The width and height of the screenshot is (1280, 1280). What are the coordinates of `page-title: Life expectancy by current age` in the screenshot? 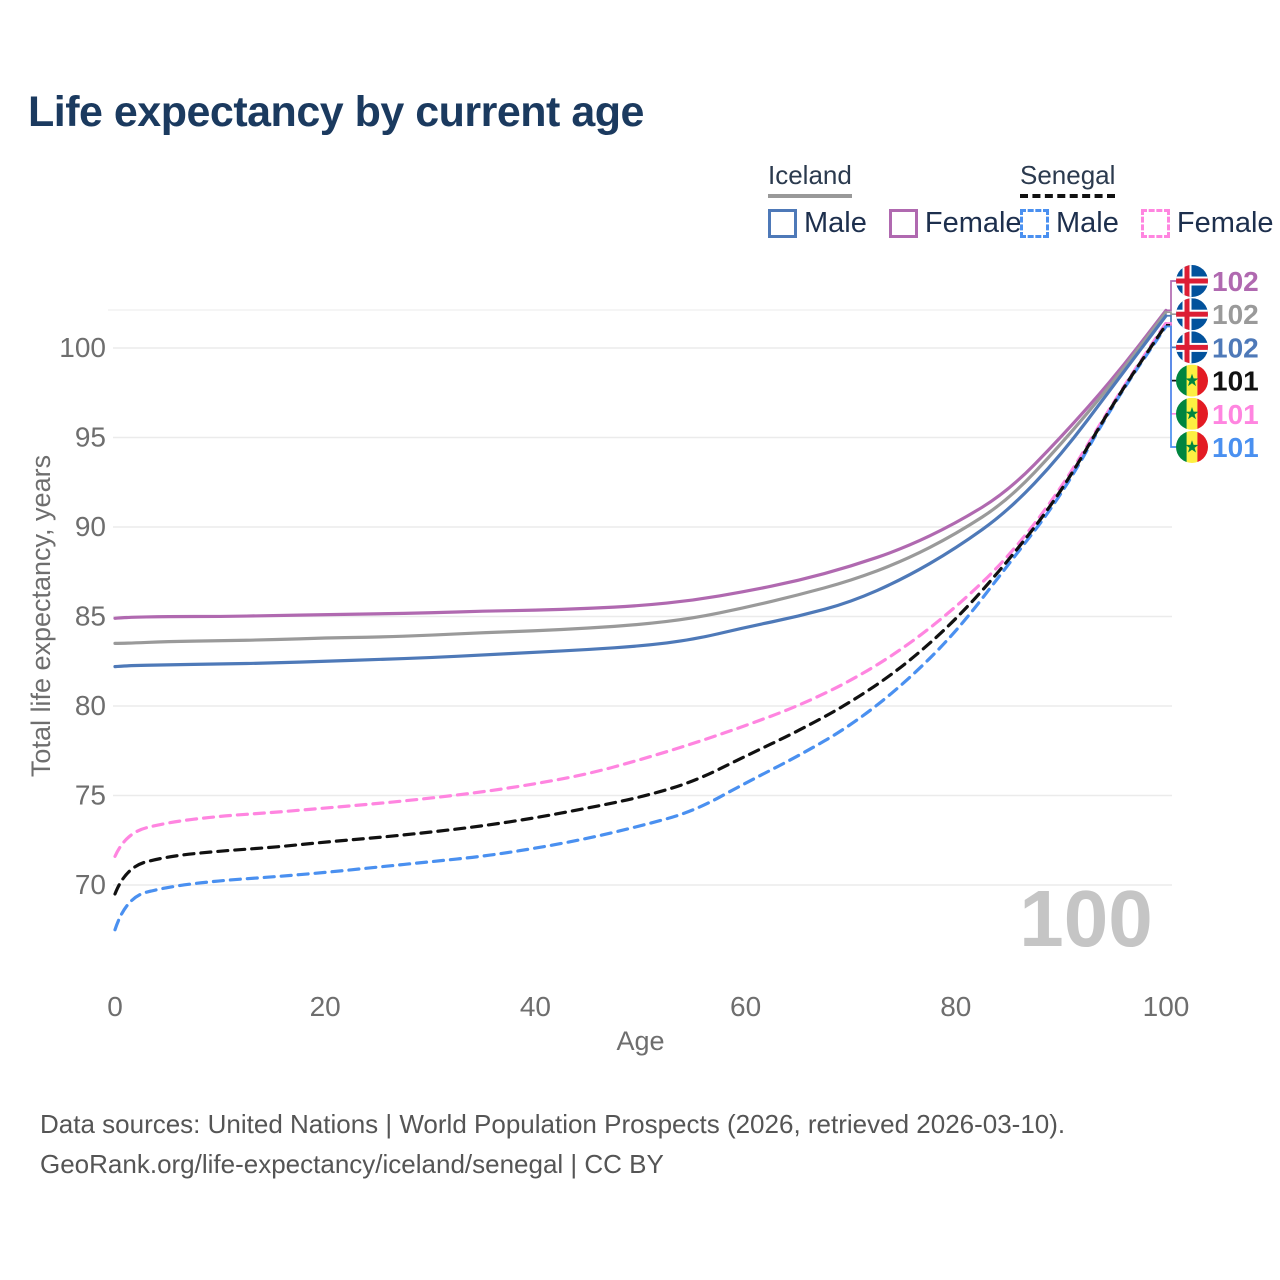 It's located at (336, 112).